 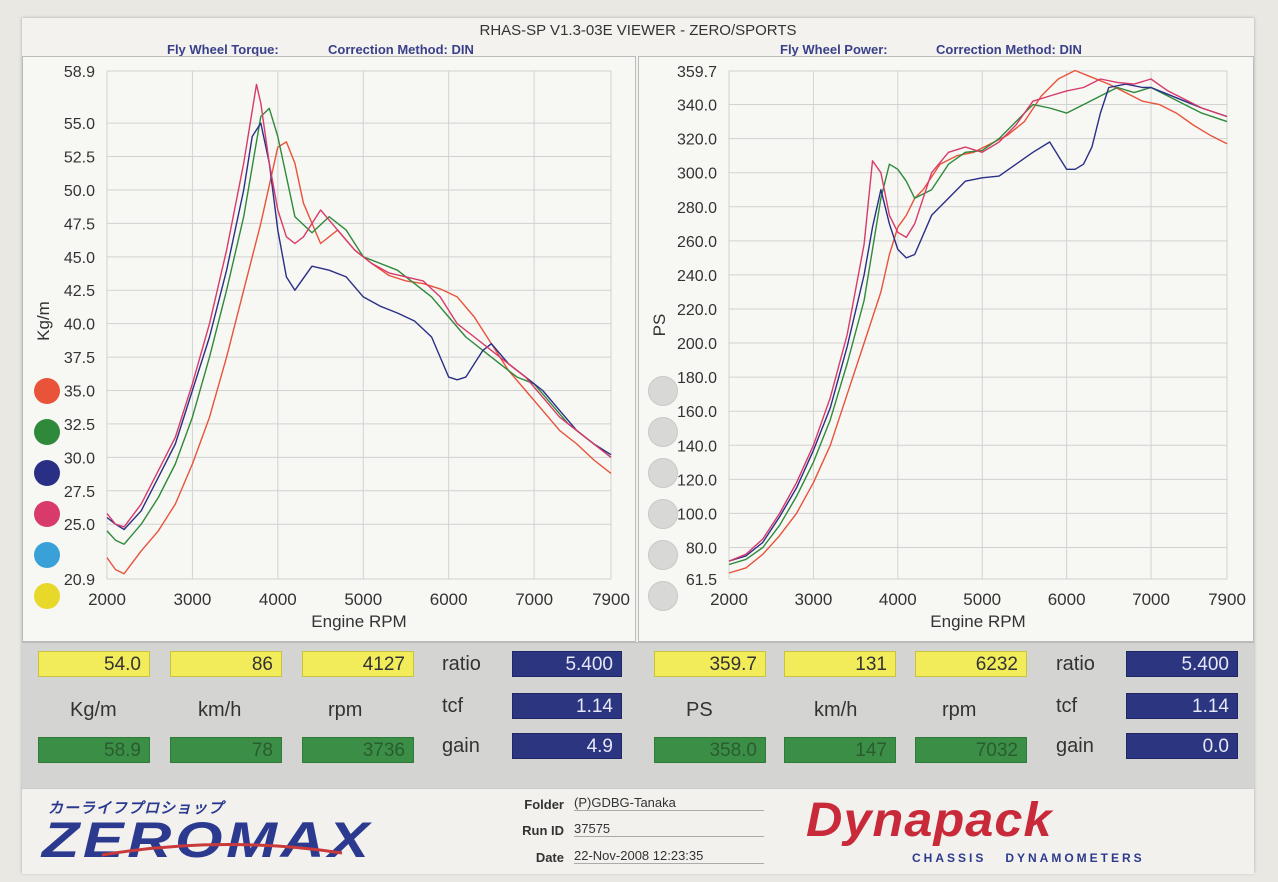 I want to click on power-ratio-label: ratio, so click(x=1075, y=664).